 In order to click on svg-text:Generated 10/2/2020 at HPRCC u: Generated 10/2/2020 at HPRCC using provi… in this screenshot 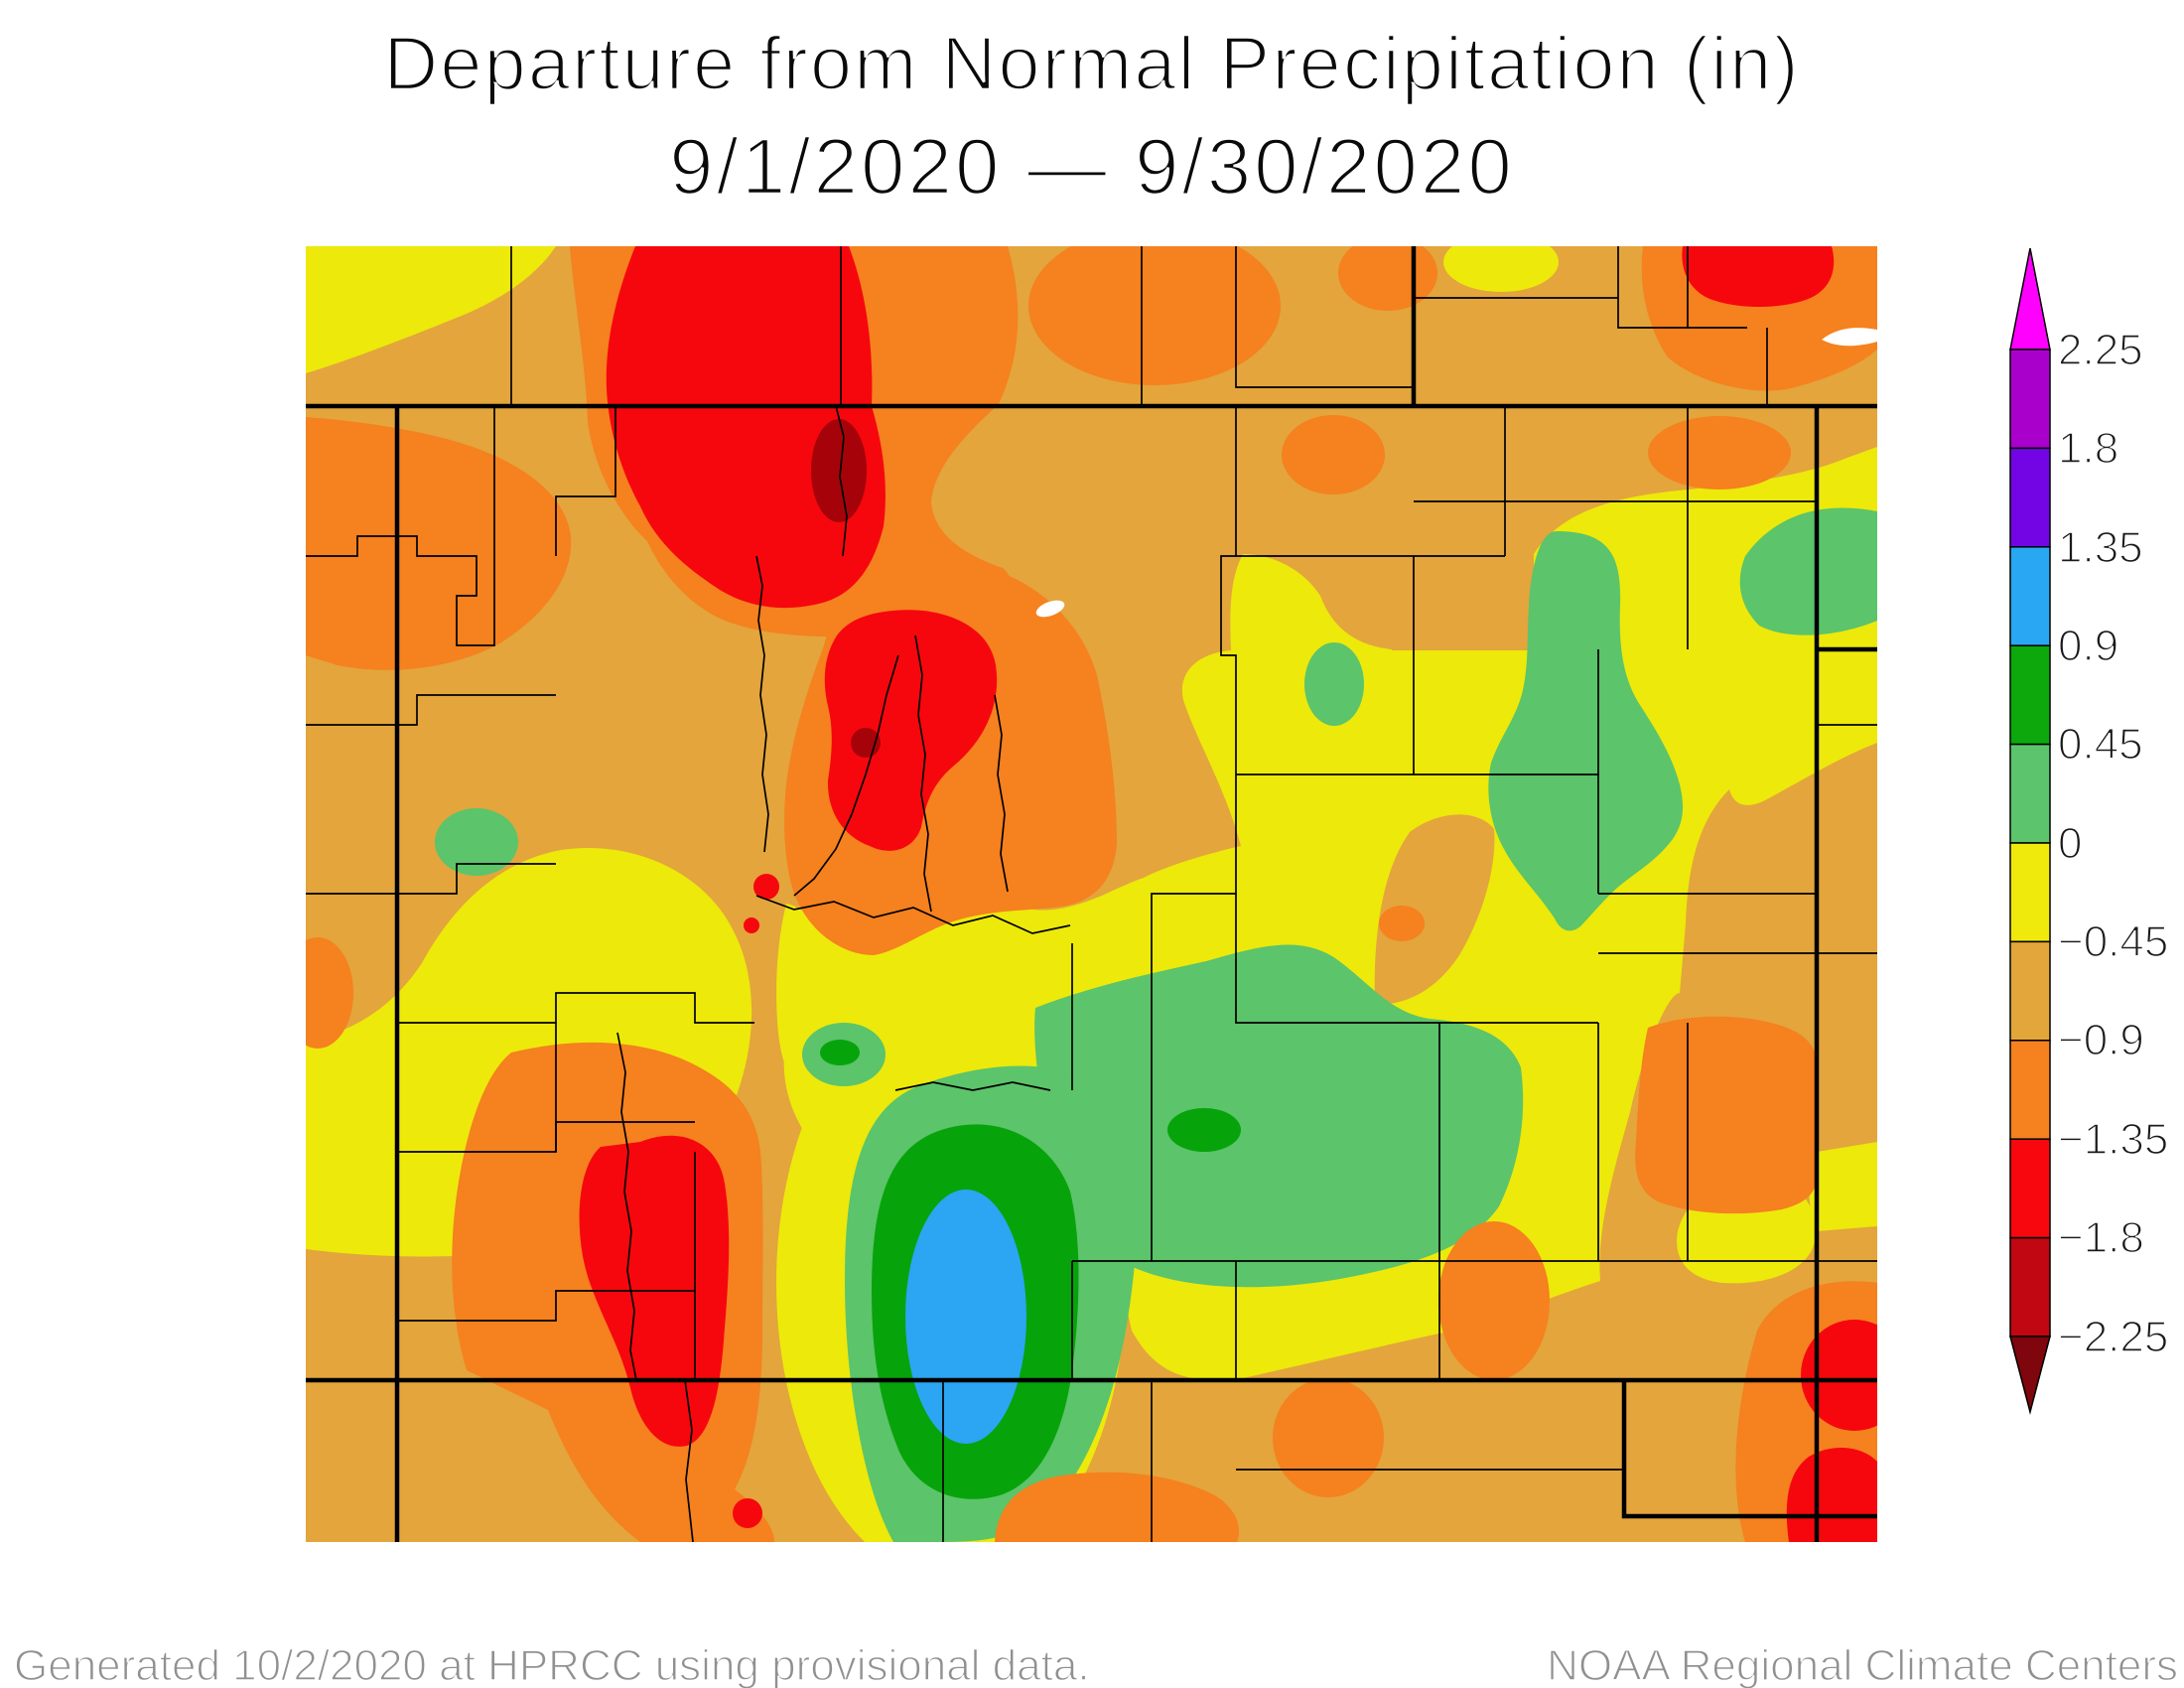, I will do `click(552, 1664)`.